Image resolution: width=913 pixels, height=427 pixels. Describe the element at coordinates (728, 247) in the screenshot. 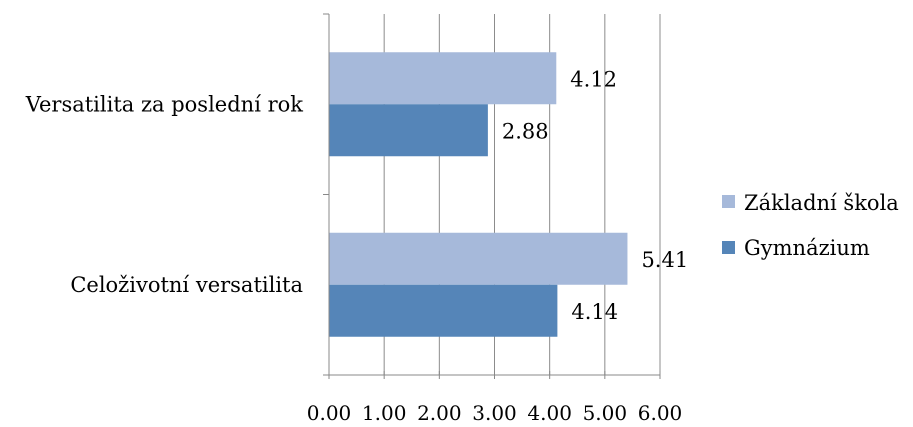

I see `legend-swatch-gymnazium` at that location.